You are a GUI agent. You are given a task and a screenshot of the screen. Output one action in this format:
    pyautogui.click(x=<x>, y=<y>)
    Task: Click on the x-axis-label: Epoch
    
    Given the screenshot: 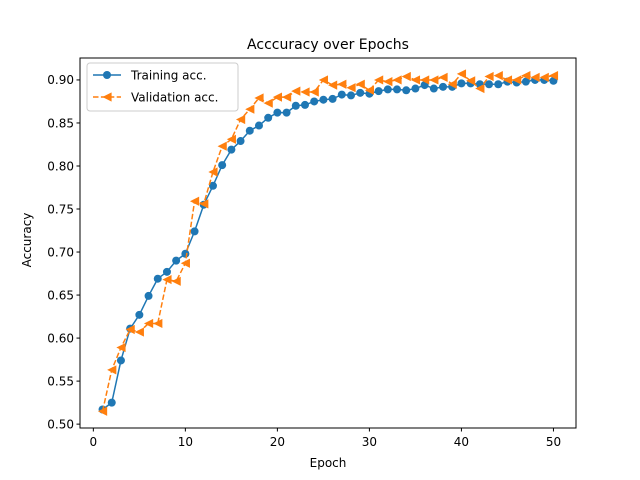 What is the action you would take?
    pyautogui.click(x=328, y=463)
    